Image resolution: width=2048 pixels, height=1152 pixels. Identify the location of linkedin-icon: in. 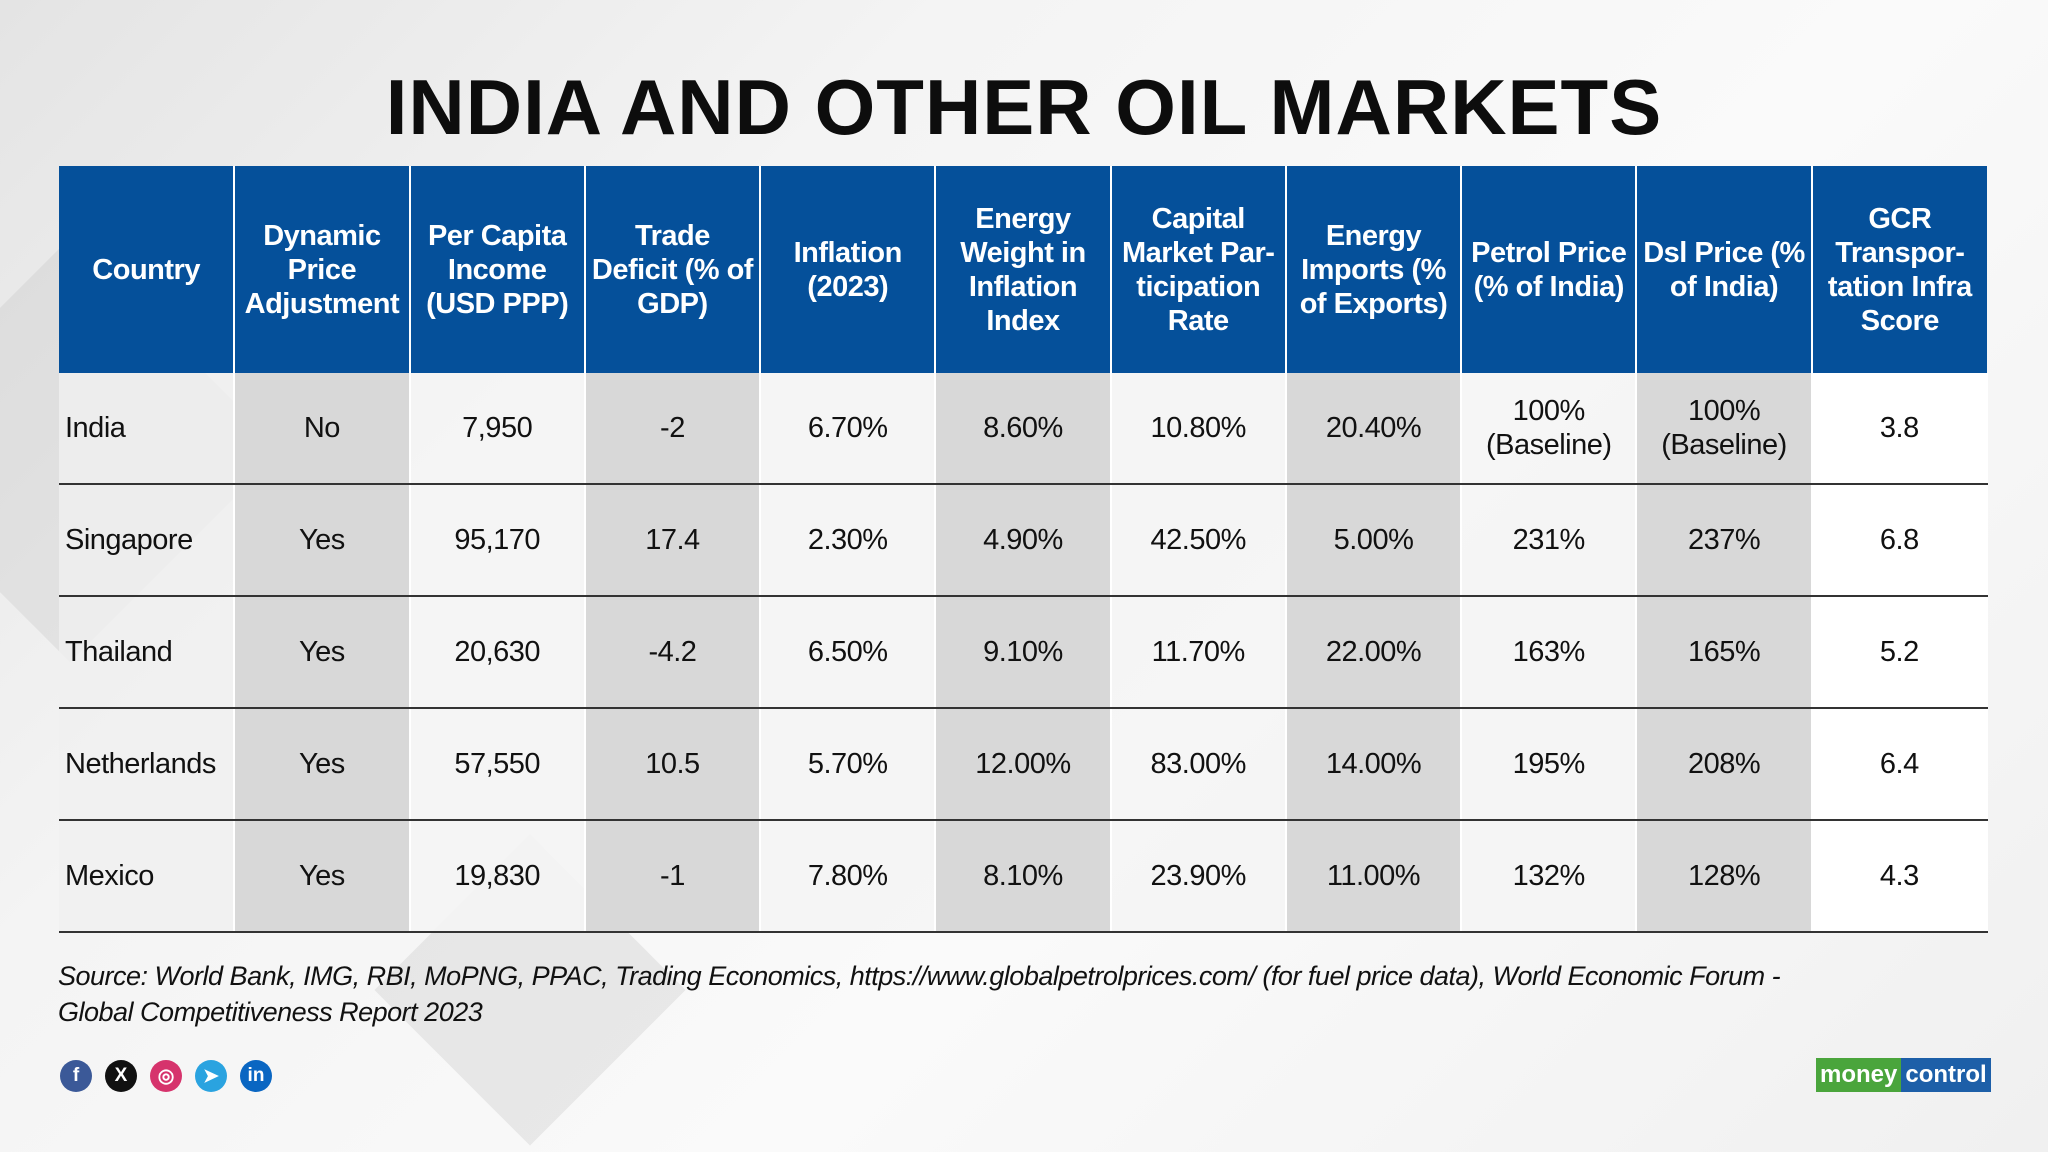
(256, 1076).